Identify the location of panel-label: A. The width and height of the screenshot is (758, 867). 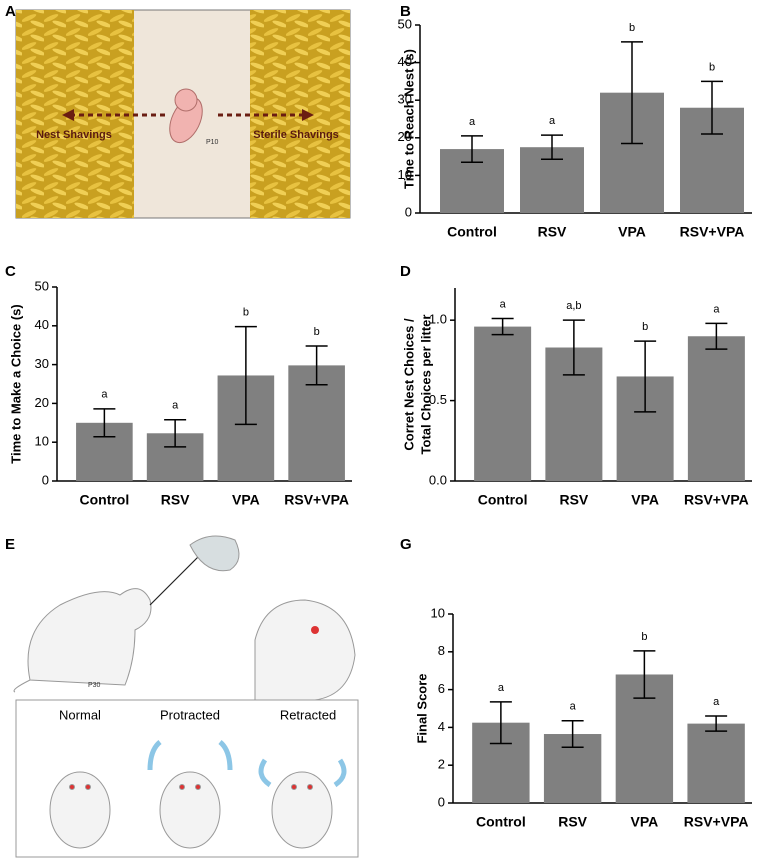
(10, 11).